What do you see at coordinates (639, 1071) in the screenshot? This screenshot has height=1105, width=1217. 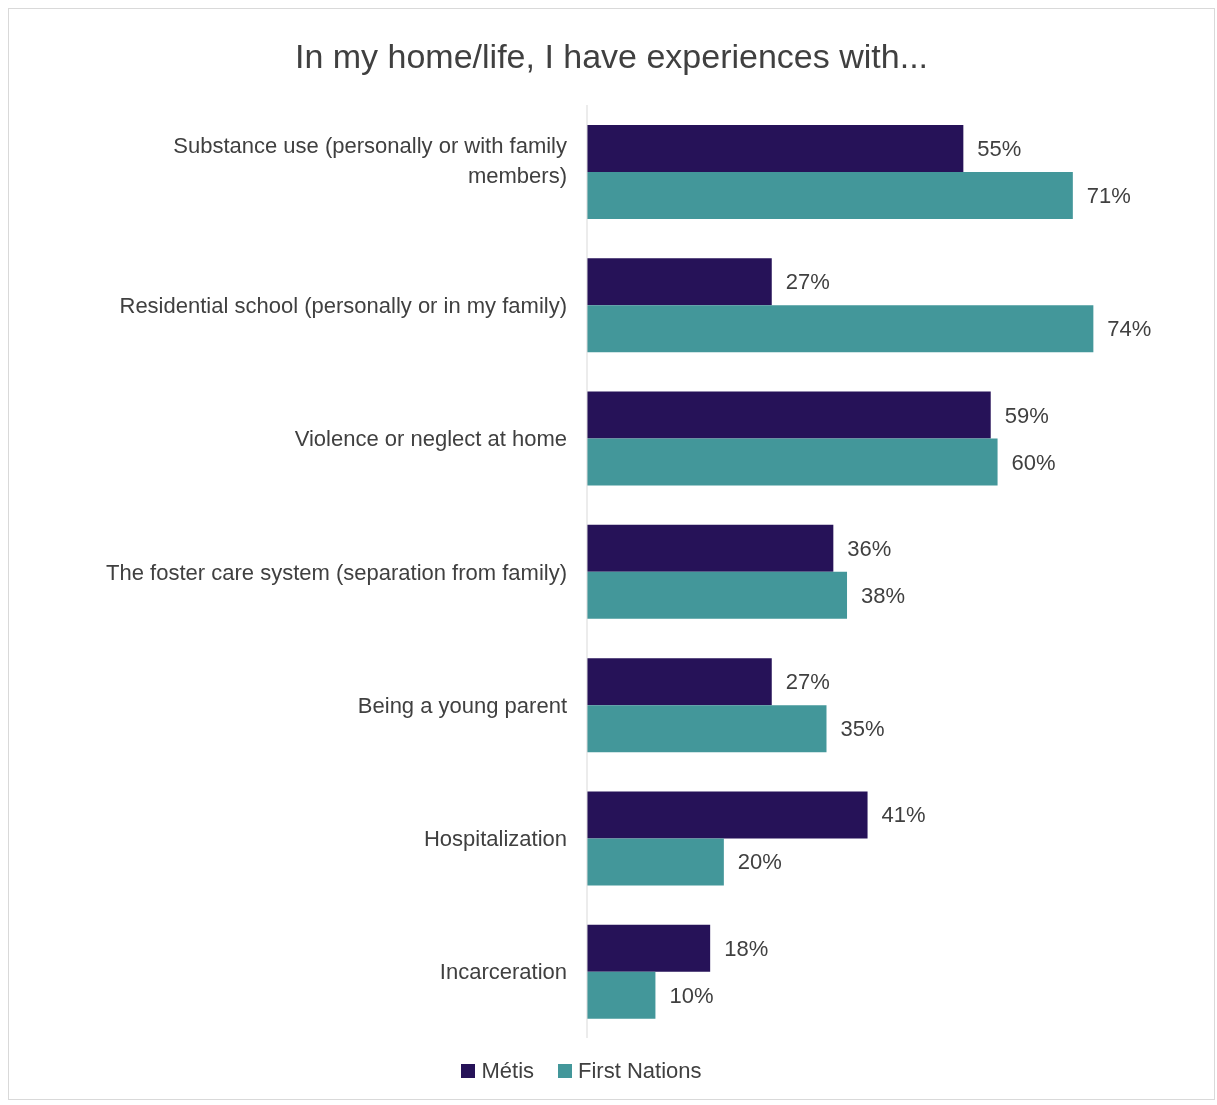 I see `legend-label: First Nations` at bounding box center [639, 1071].